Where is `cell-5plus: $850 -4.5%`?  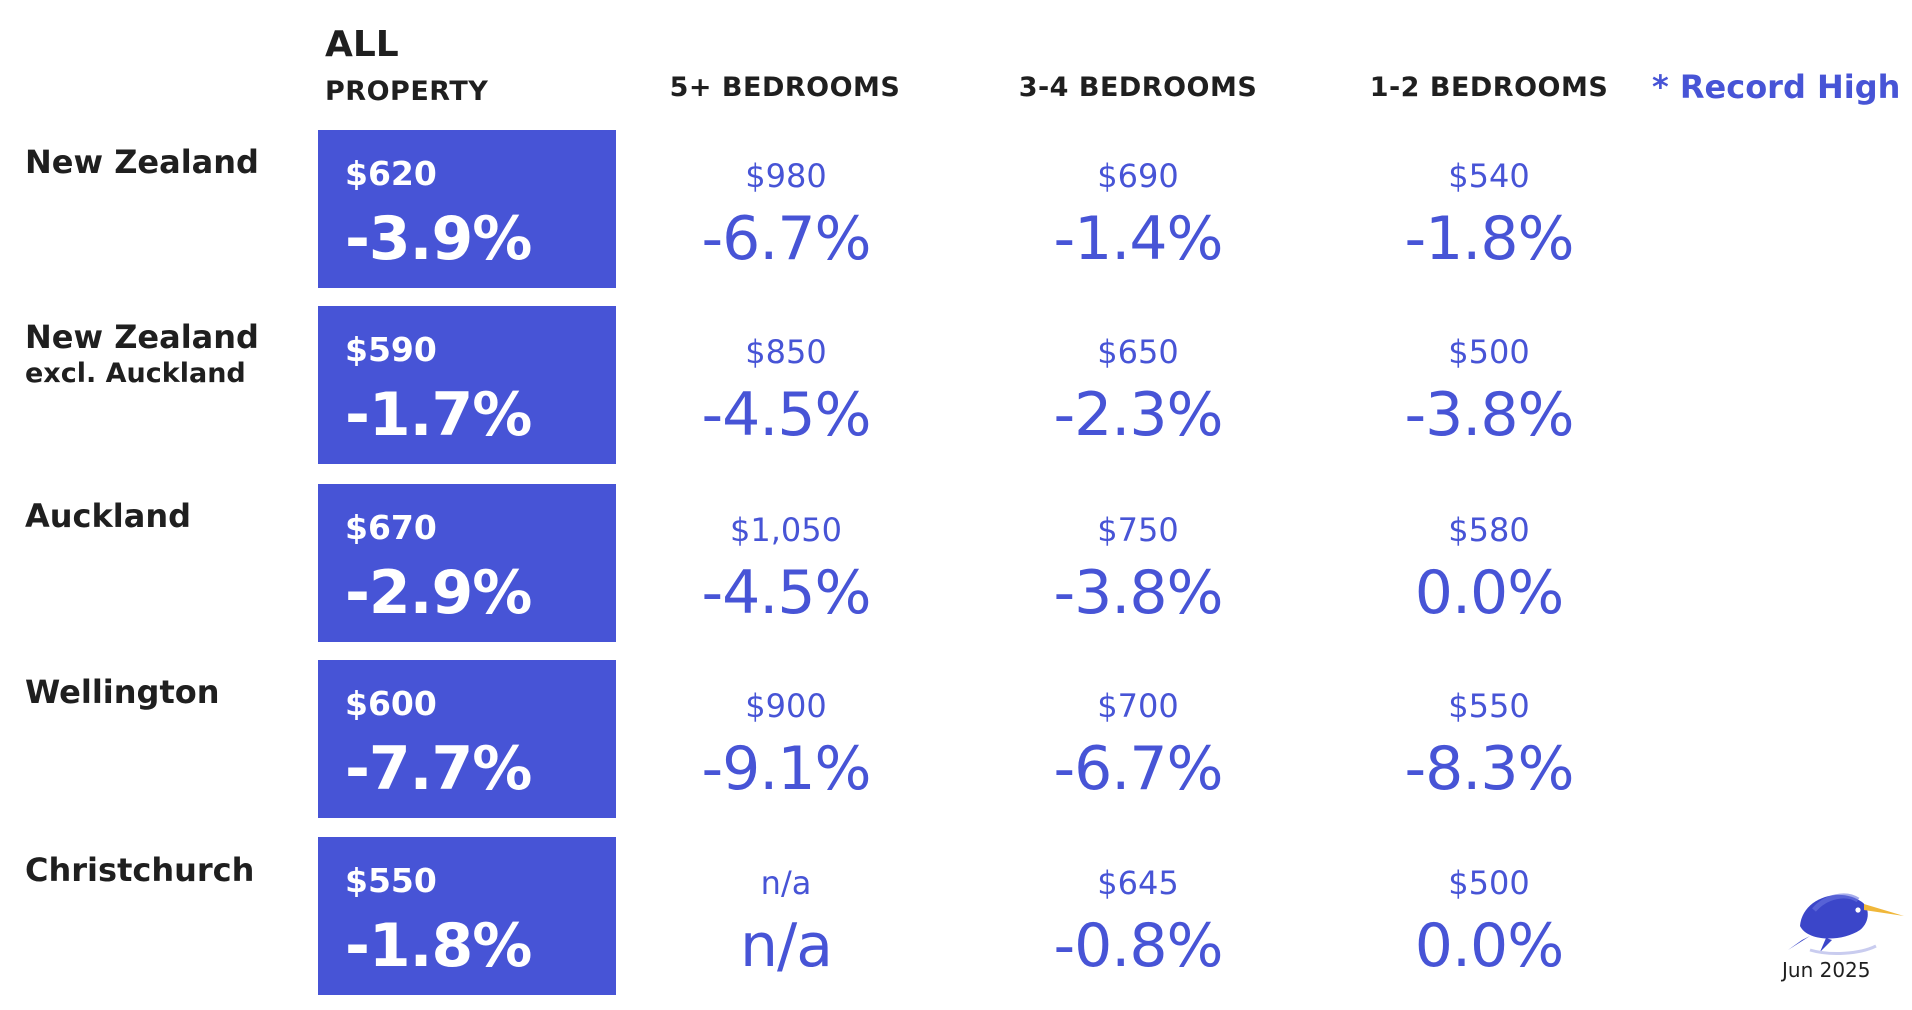
cell-5plus: $850 -4.5% is located at coordinates (786, 387).